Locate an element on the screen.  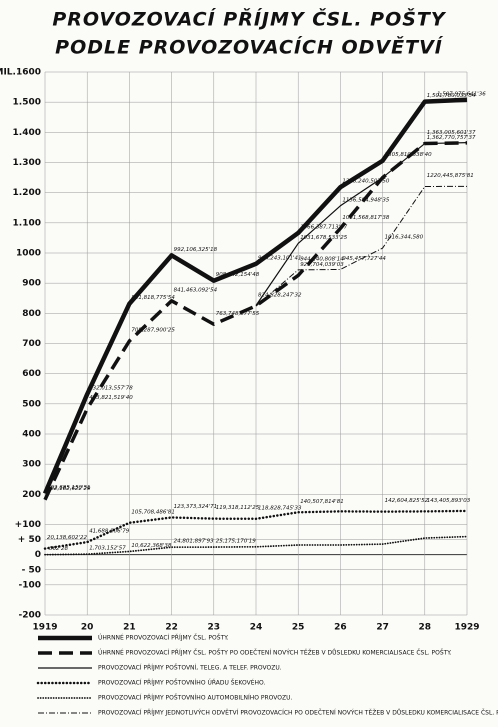
x-tick-label: 22 is located at coordinates (171, 628).